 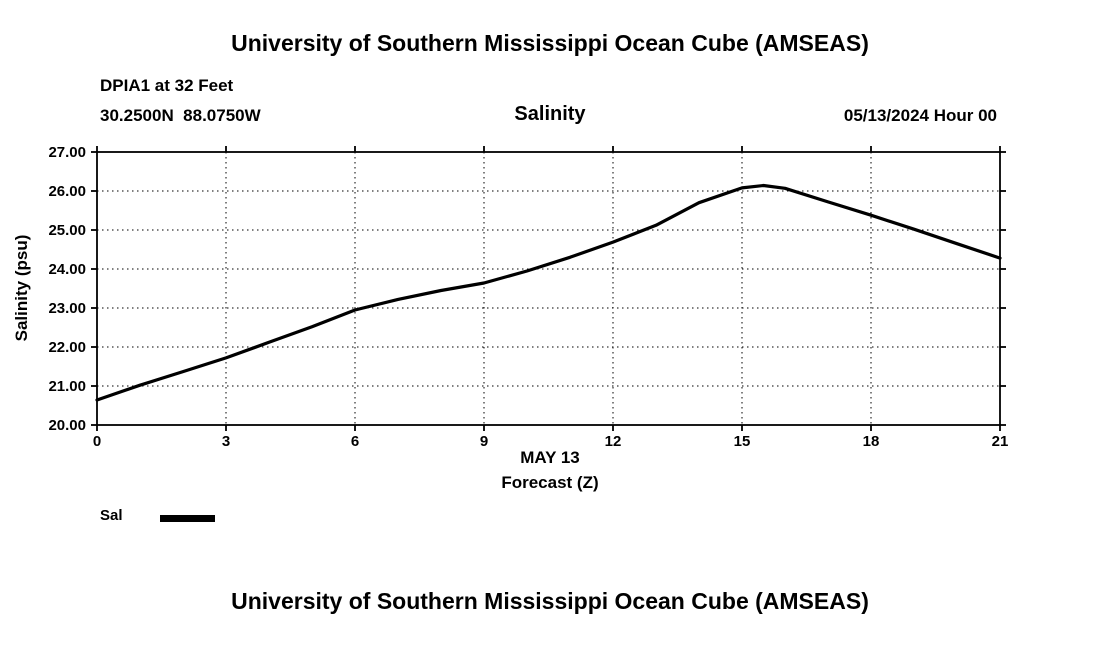 I want to click on x-tick-label: 6, so click(x=355, y=441).